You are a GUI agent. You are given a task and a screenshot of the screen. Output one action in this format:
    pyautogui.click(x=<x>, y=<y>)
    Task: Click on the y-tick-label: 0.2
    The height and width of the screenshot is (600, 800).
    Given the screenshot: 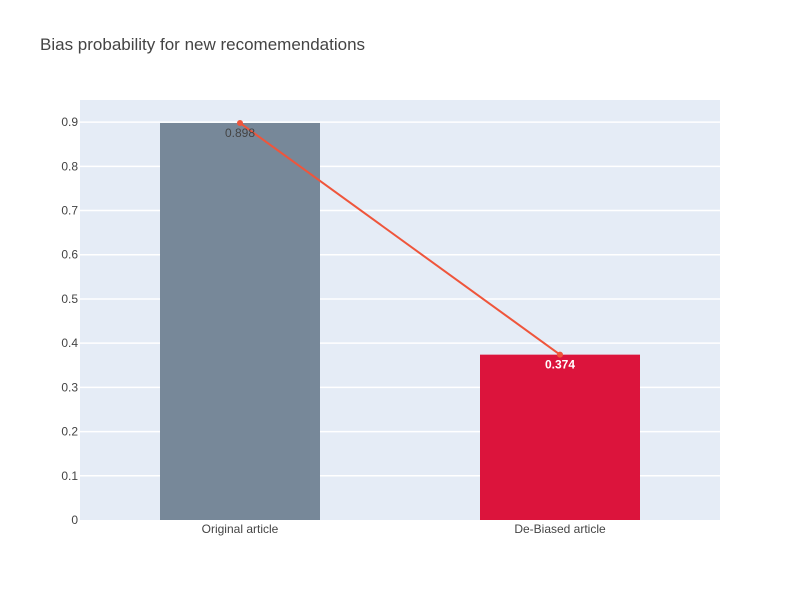 What is the action you would take?
    pyautogui.click(x=69, y=432)
    